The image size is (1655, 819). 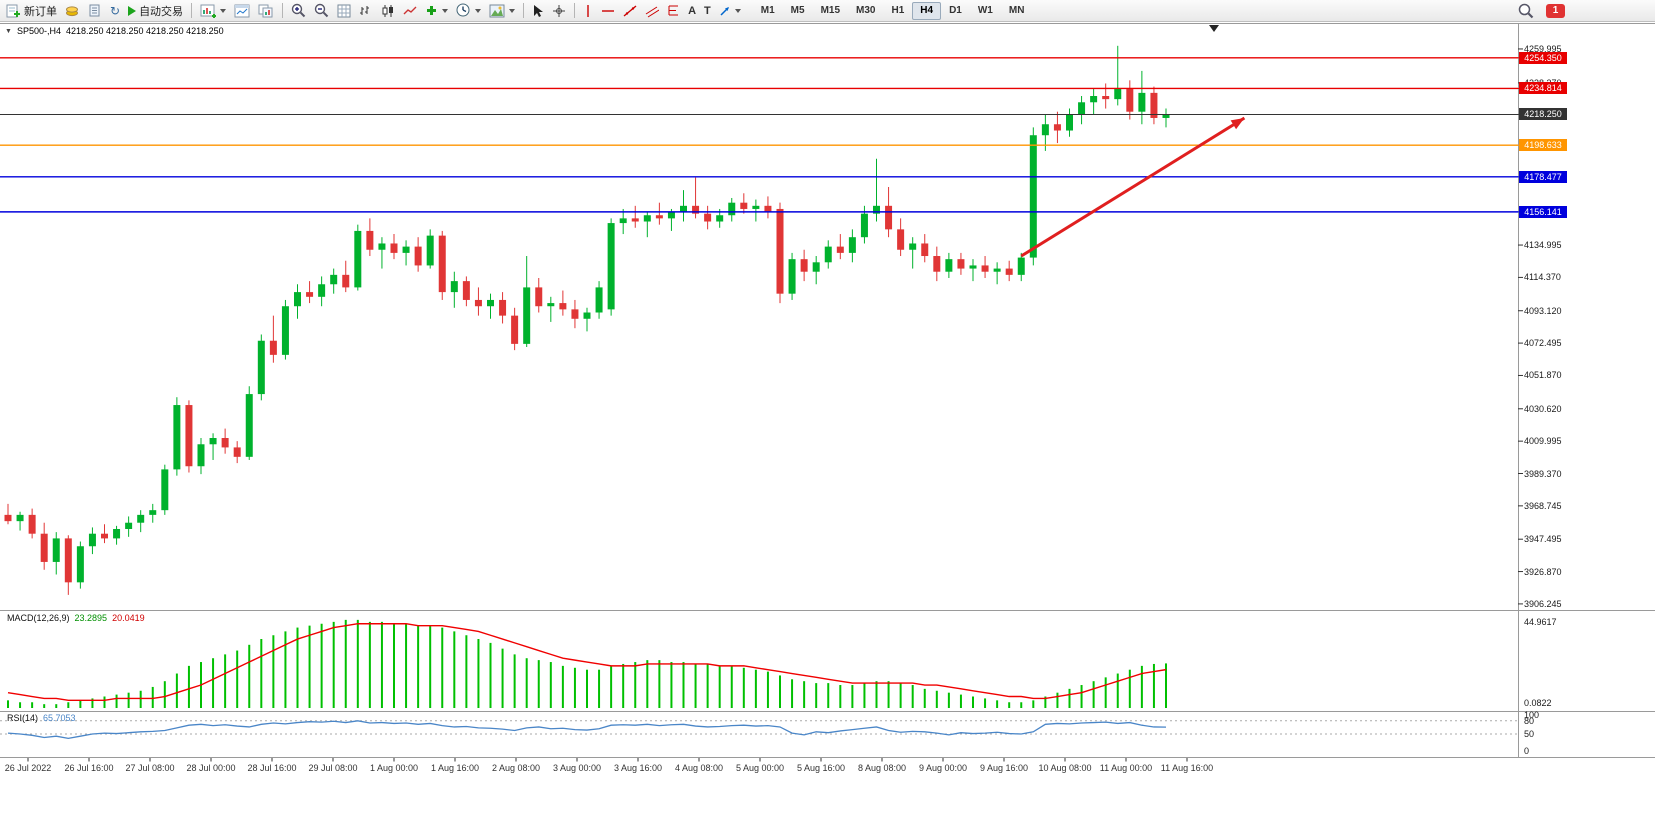 I want to click on indicators-button, so click(x=436, y=11).